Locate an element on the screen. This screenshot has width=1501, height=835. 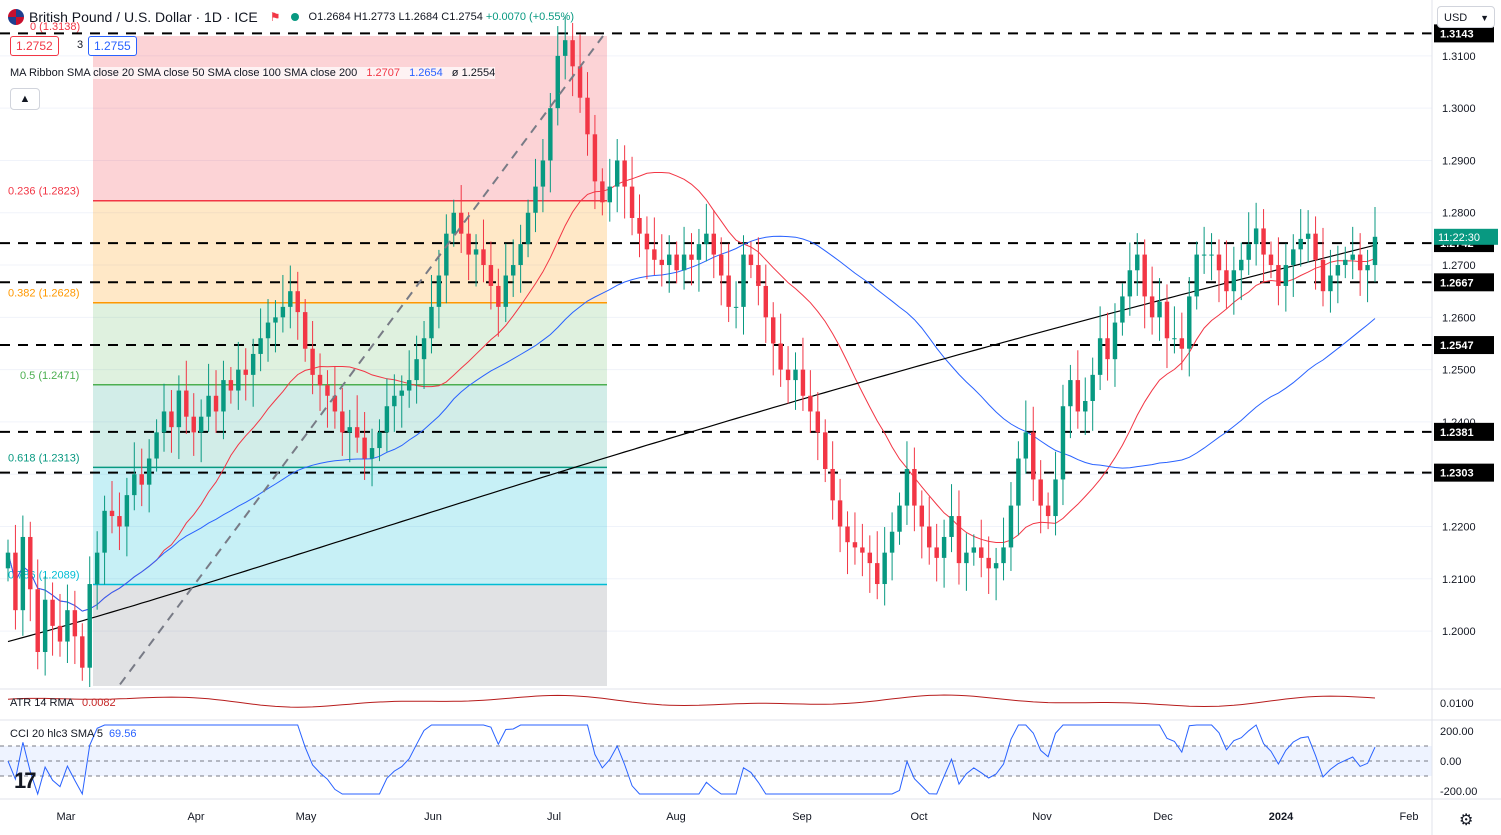
price-tick-label: 1.3000 is located at coordinates (1459, 109).